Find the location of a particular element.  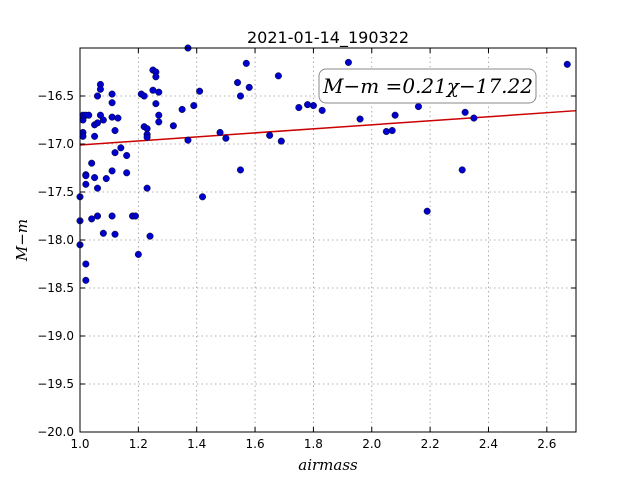

x-tick-label: 1.8 is located at coordinates (313, 444).